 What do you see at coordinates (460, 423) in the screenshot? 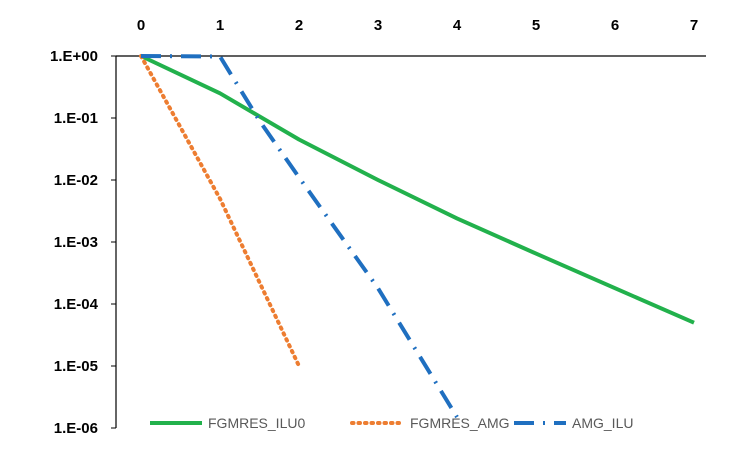
I see `legend-label: FGMRES_AMG` at bounding box center [460, 423].